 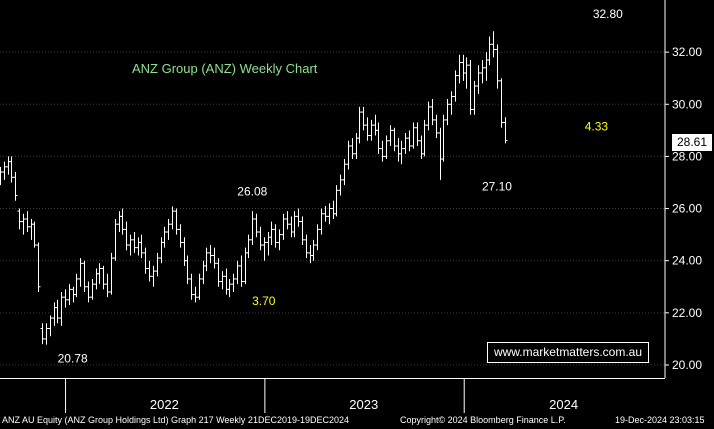 I want to click on chart-title: ANZ Group (ANZ) Weekly Chart, so click(x=225, y=68).